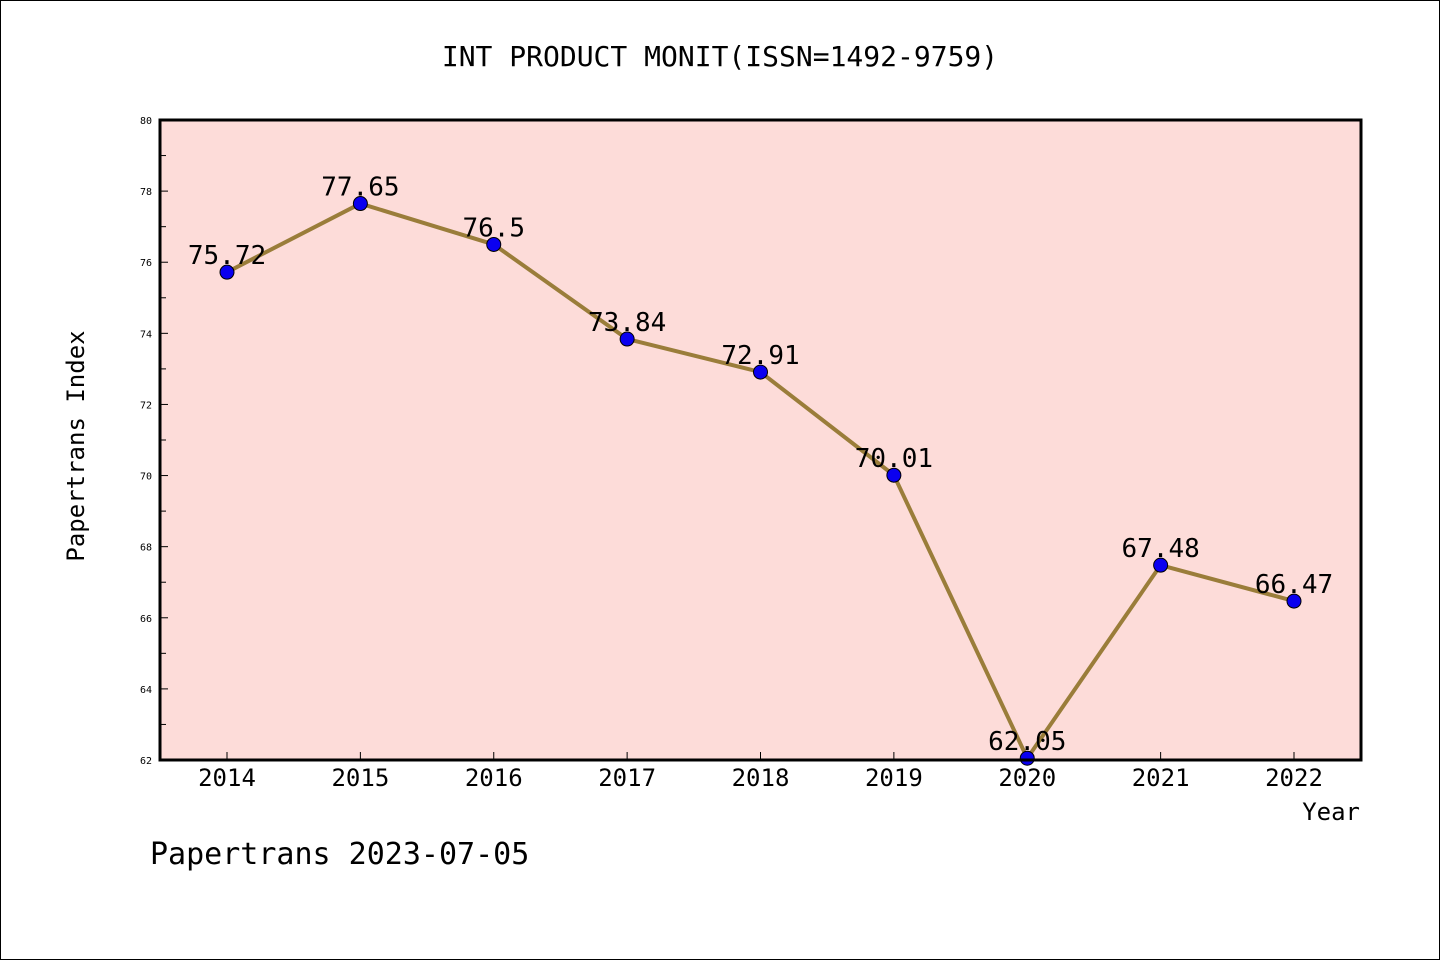 Image resolution: width=1440 pixels, height=960 pixels. I want to click on y-tick-label: 78, so click(146, 192).